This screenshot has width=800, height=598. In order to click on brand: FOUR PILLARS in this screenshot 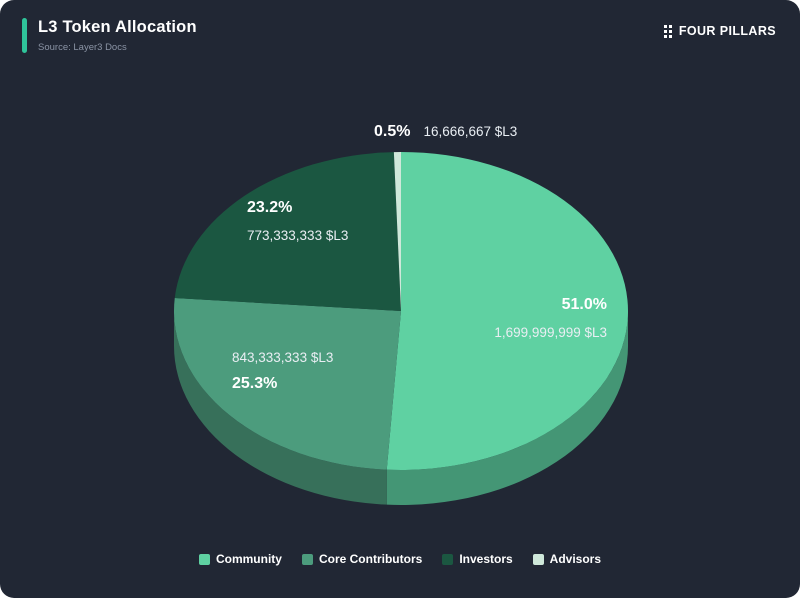, I will do `click(719, 31)`.